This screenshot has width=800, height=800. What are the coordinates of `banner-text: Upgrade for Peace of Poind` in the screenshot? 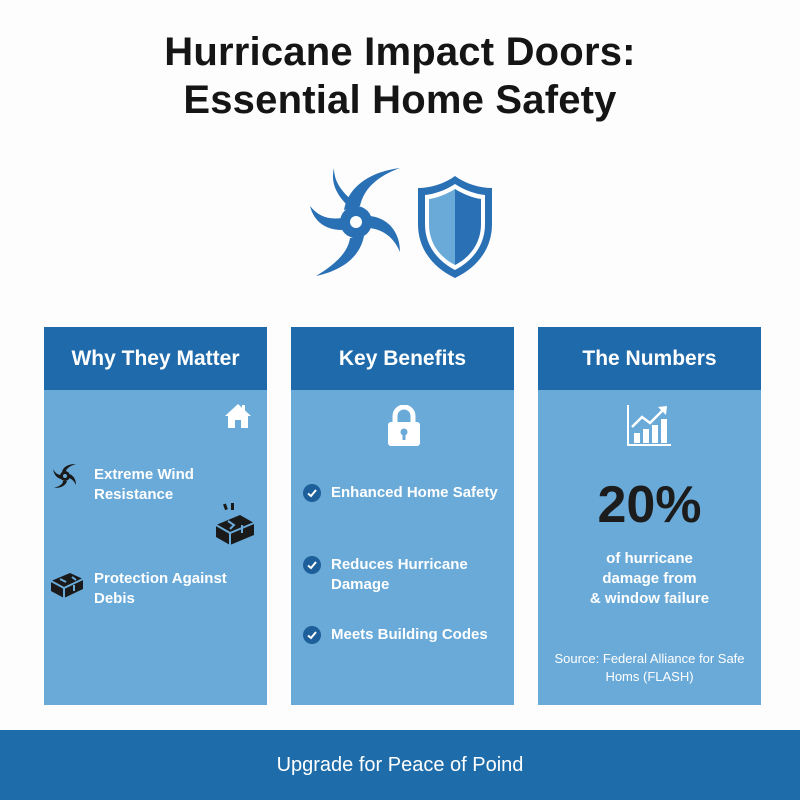 It's located at (400, 764).